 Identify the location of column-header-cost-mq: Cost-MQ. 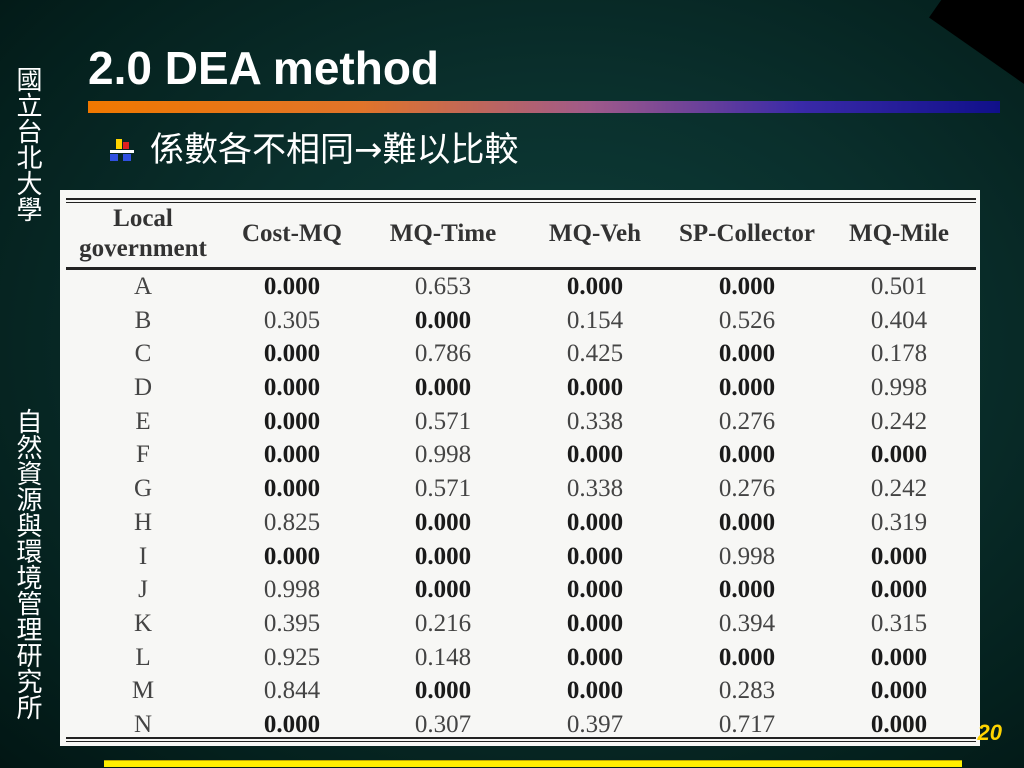
(292, 233).